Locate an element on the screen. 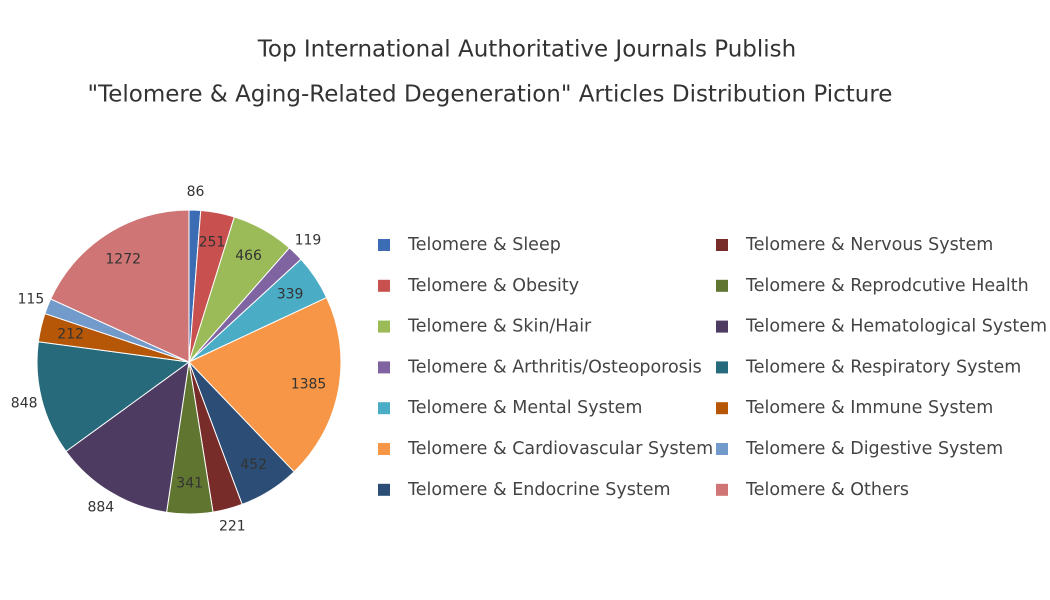  legend-label: Telomere & Endocrine System is located at coordinates (539, 490).